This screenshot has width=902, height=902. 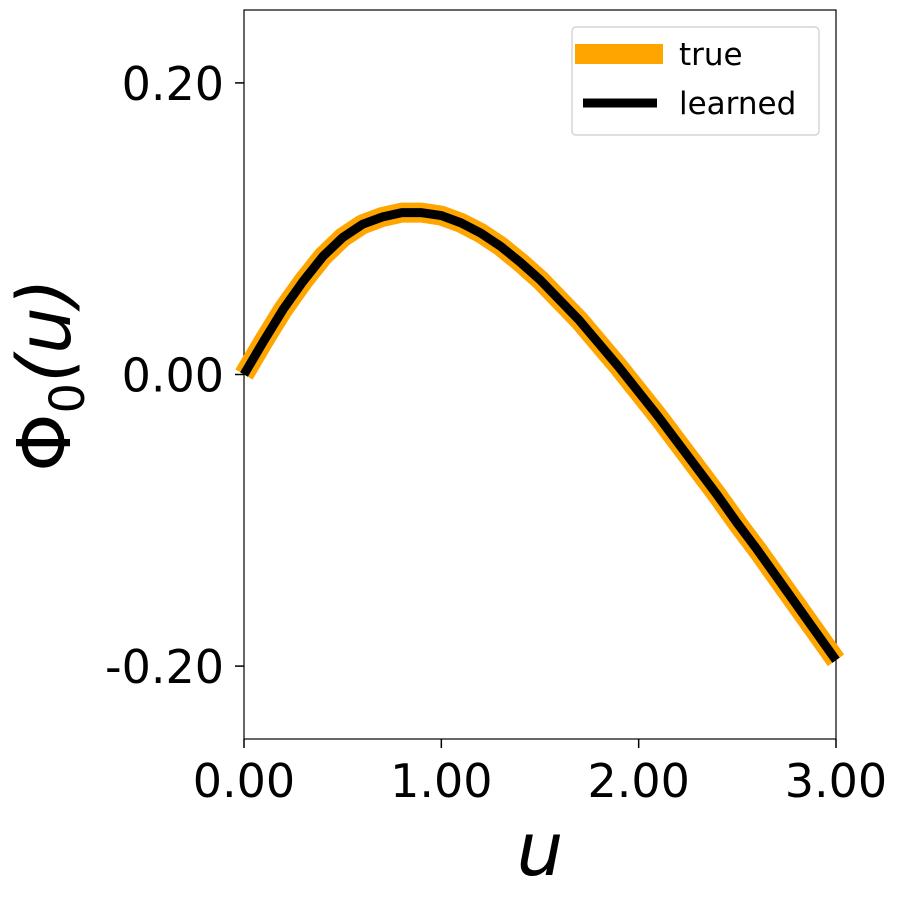 What do you see at coordinates (68, 398) in the screenshot?
I see `y-axis-label-subscript: 0` at bounding box center [68, 398].